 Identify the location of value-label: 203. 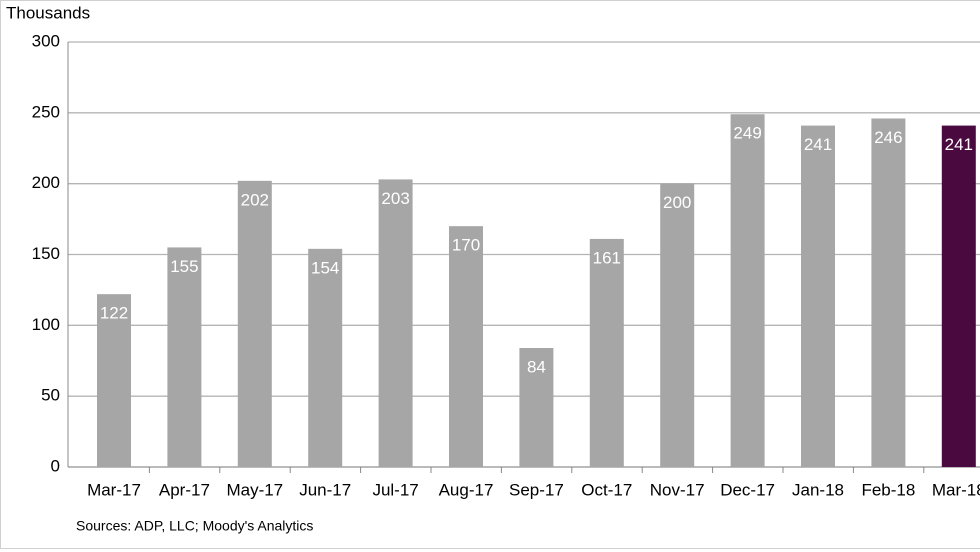
(395, 198).